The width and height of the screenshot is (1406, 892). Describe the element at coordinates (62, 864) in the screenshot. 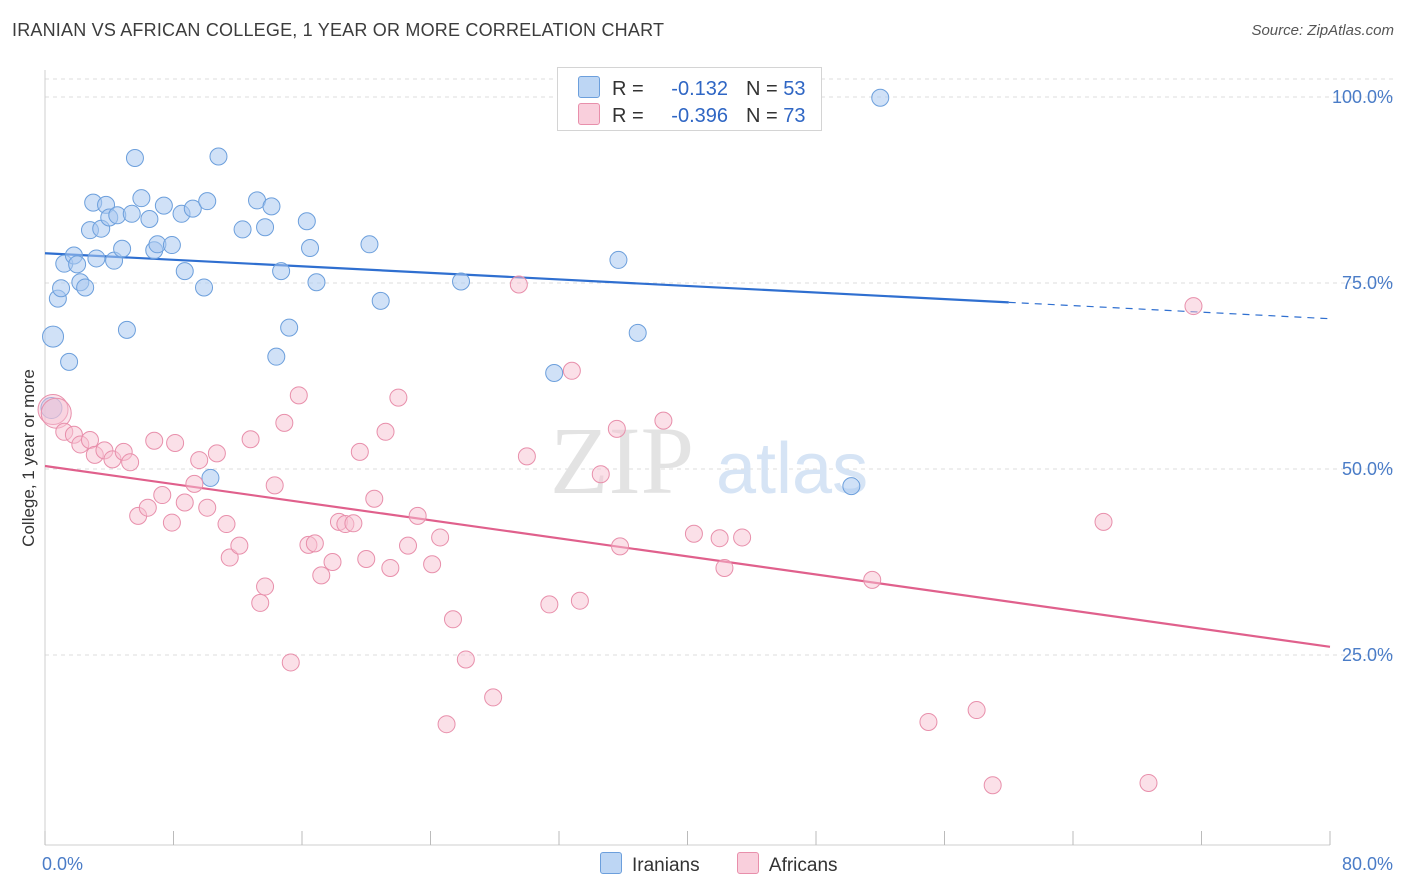

I see `x-tick-label: 0.0%` at that location.